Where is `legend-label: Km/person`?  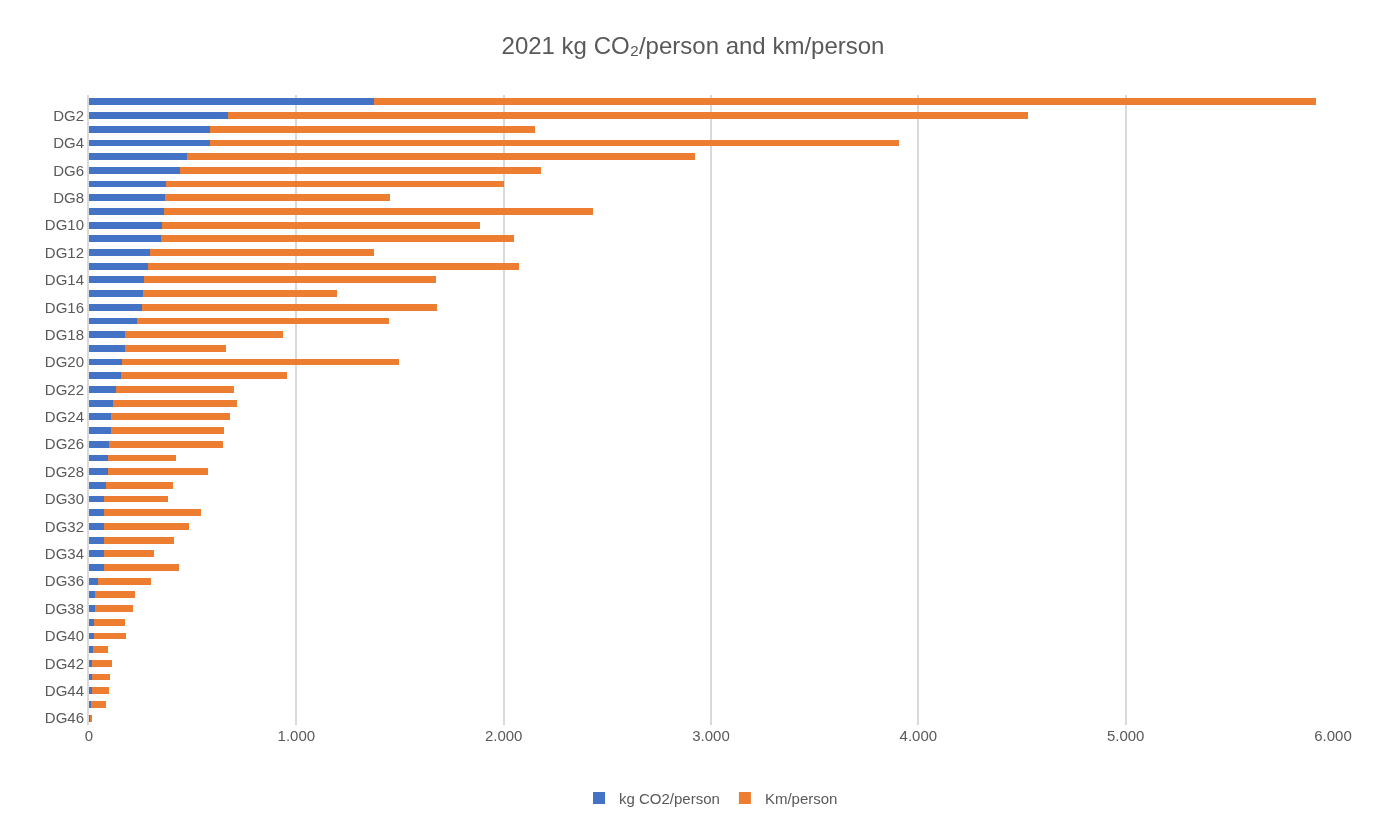 legend-label: Km/person is located at coordinates (801, 798).